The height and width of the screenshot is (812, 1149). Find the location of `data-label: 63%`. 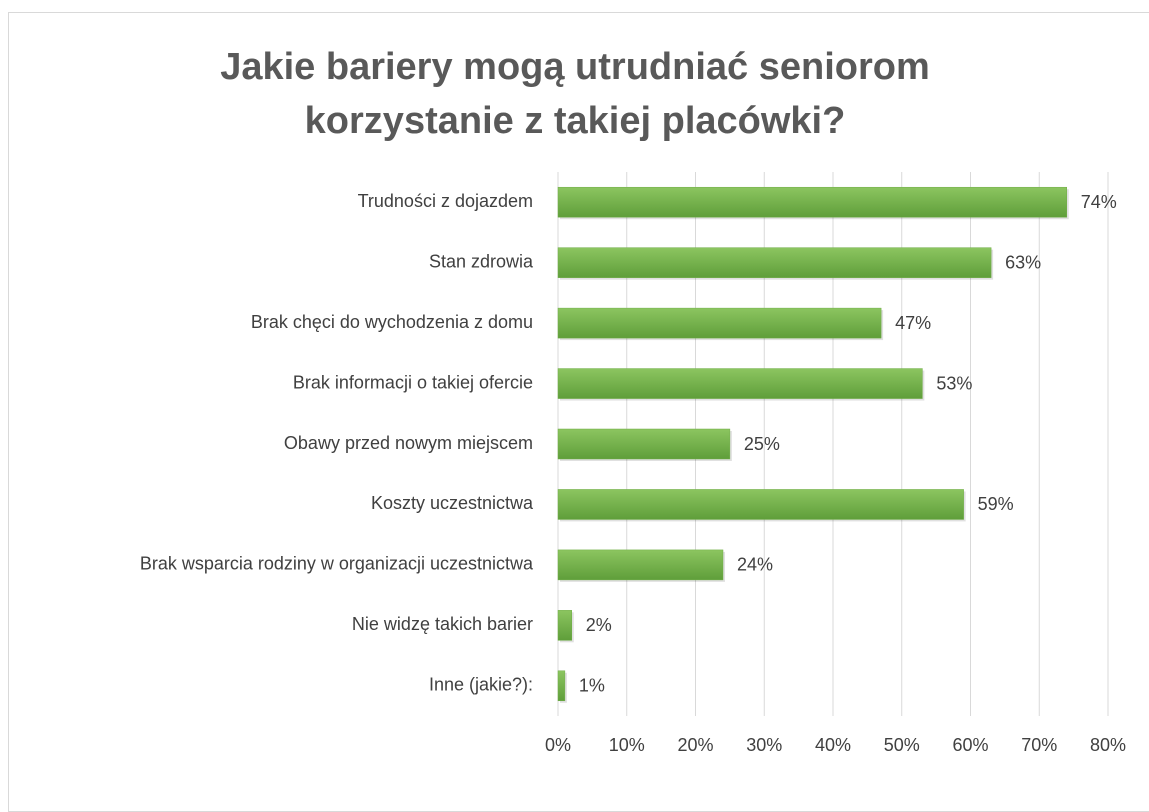

data-label: 63% is located at coordinates (1023, 262).